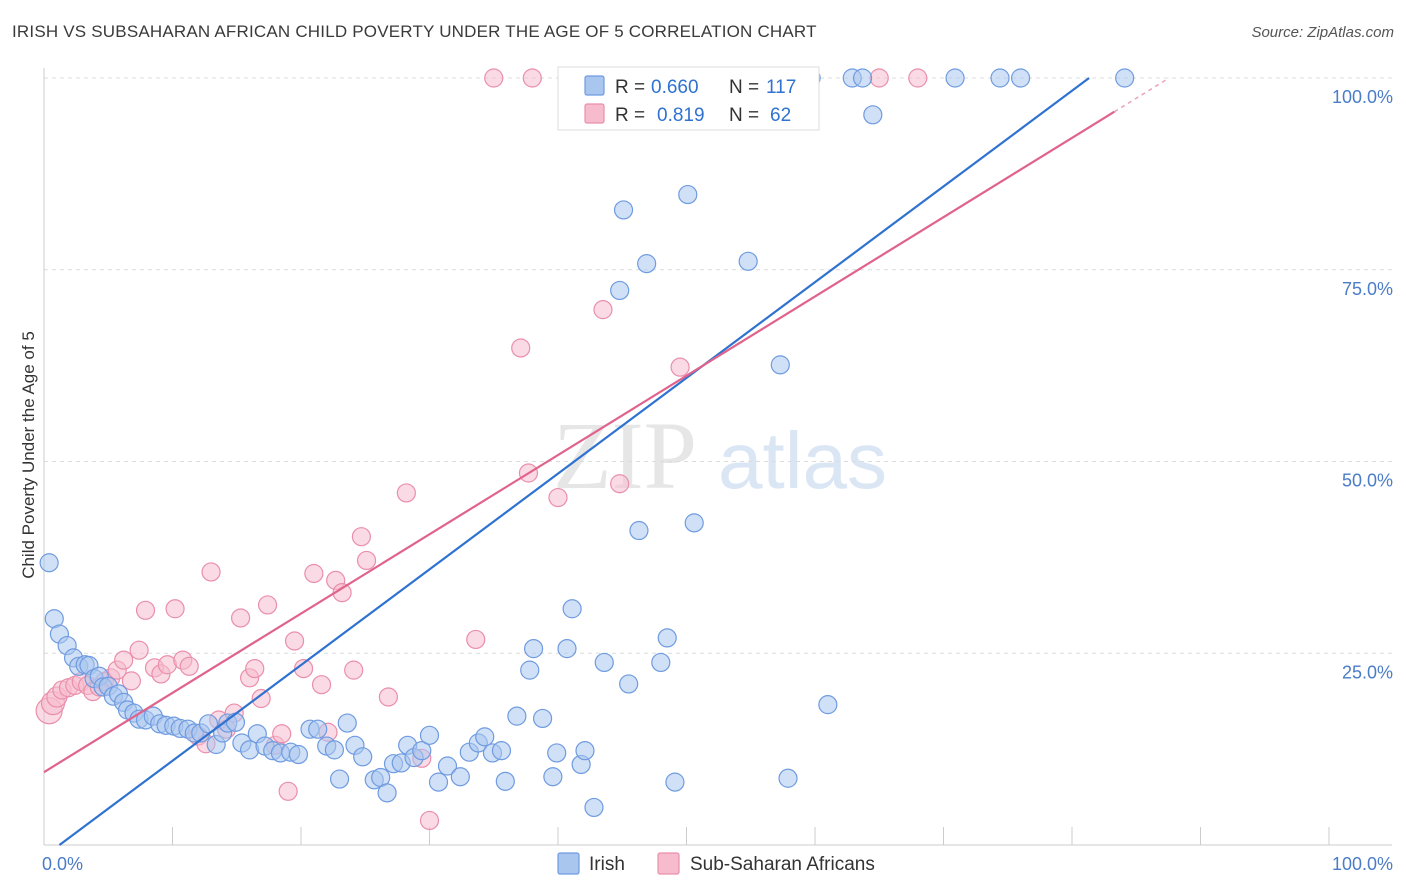 This screenshot has width=1406, height=892. I want to click on irish-r-value: 0.660, so click(675, 87).